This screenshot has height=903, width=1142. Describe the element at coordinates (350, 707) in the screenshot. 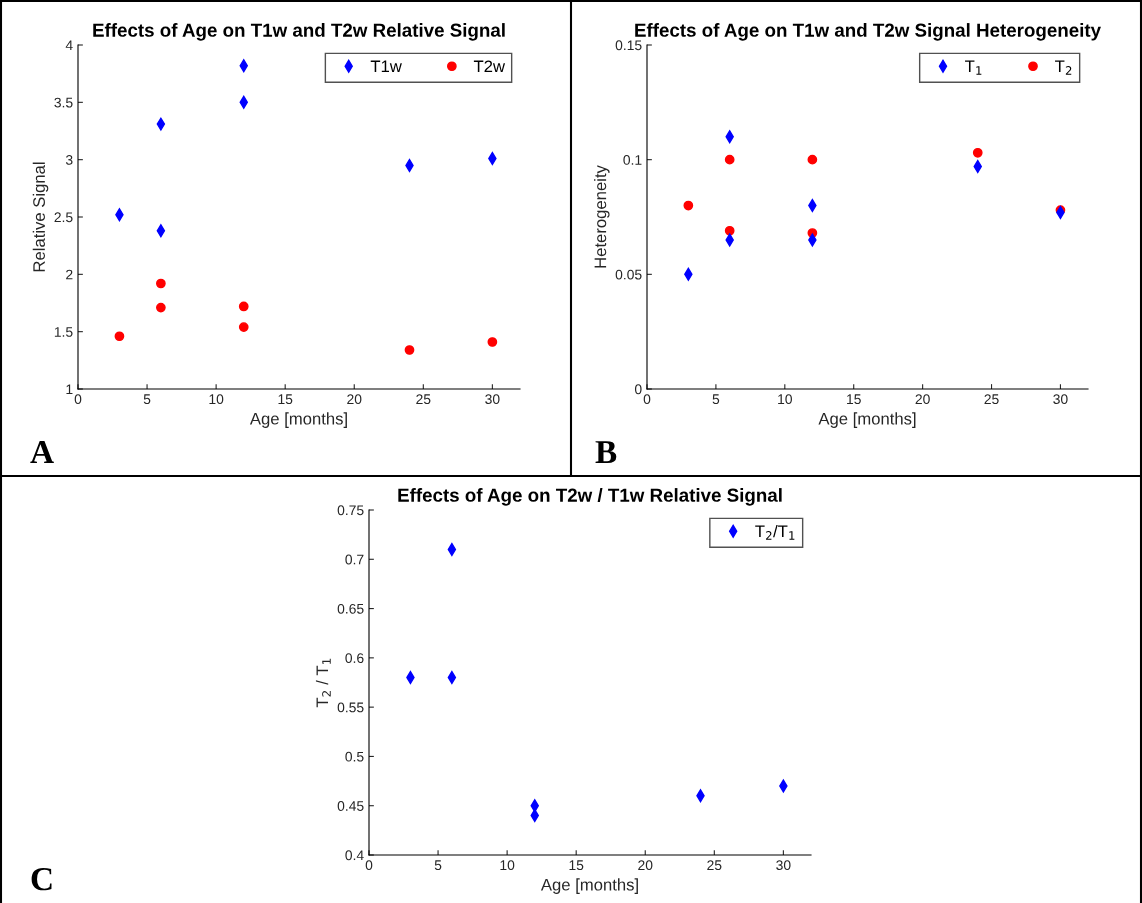

I see `y-tick-label: 0.55` at that location.